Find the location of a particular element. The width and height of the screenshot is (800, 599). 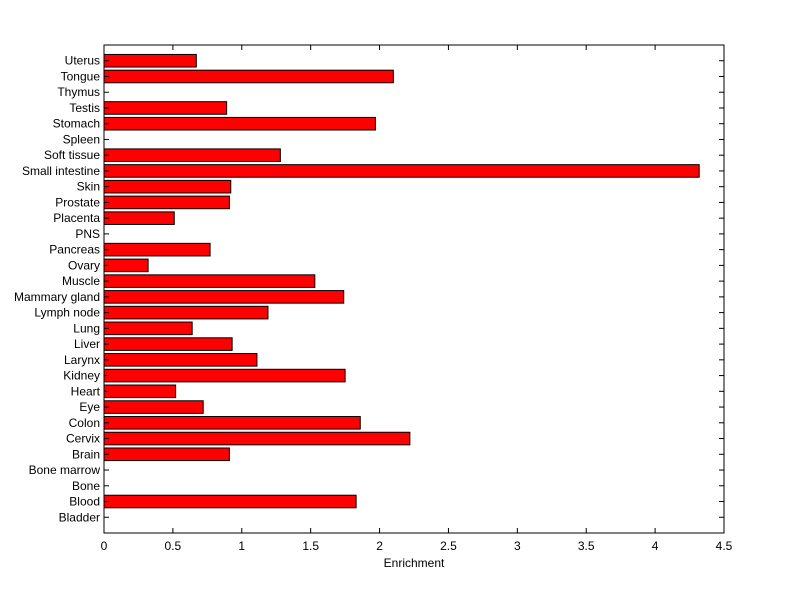

category-label: Skin is located at coordinates (88, 187).